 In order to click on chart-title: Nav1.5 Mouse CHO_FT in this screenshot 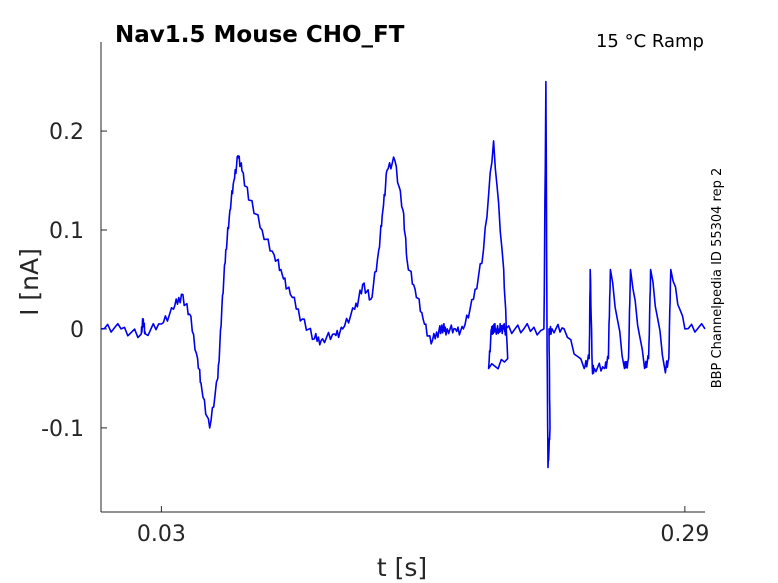, I will do `click(260, 35)`.